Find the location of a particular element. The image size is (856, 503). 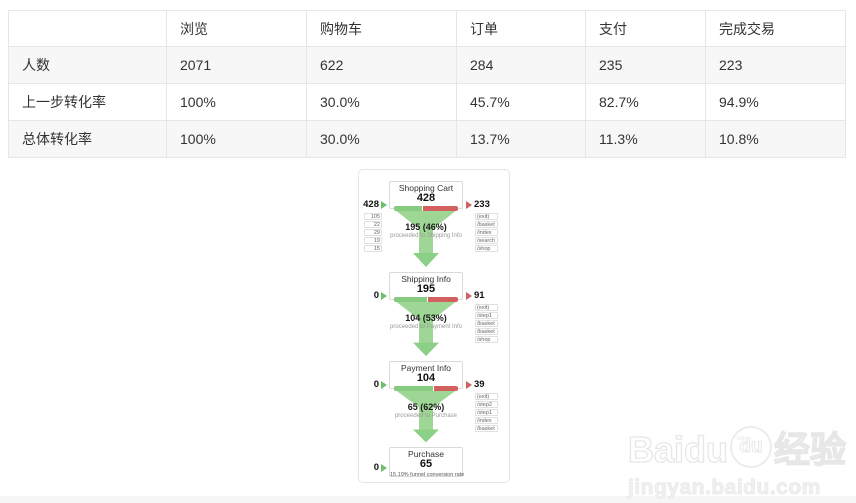

cell-value: 284 is located at coordinates (521, 65).